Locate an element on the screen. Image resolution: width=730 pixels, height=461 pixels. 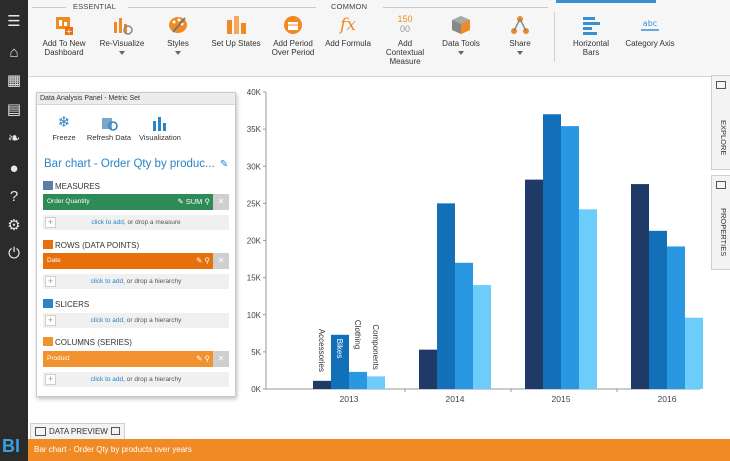
revisualize-icon is located at coordinates (122, 25).